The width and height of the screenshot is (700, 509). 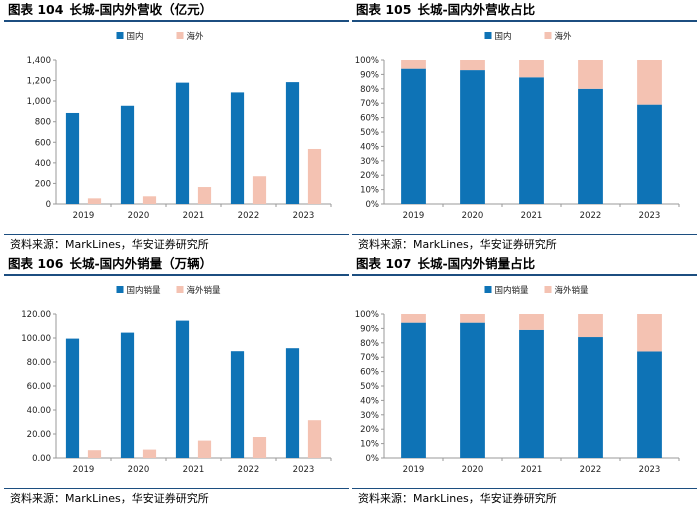 What do you see at coordinates (369, 358) in the screenshot?
I see `y-tick-label: 70%` at bounding box center [369, 358].